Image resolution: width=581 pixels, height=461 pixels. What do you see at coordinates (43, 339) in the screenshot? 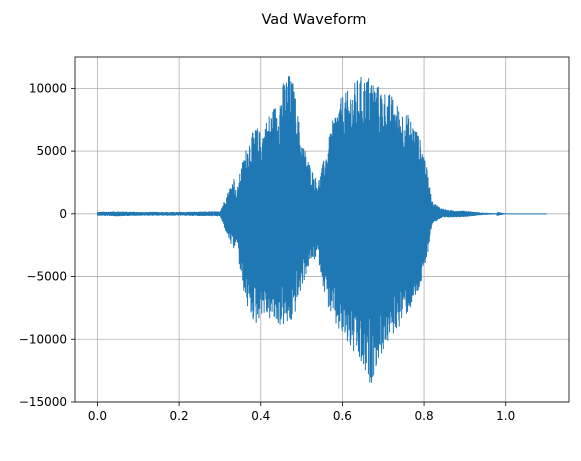
I see `y-tick-label-4: −10000` at bounding box center [43, 339].